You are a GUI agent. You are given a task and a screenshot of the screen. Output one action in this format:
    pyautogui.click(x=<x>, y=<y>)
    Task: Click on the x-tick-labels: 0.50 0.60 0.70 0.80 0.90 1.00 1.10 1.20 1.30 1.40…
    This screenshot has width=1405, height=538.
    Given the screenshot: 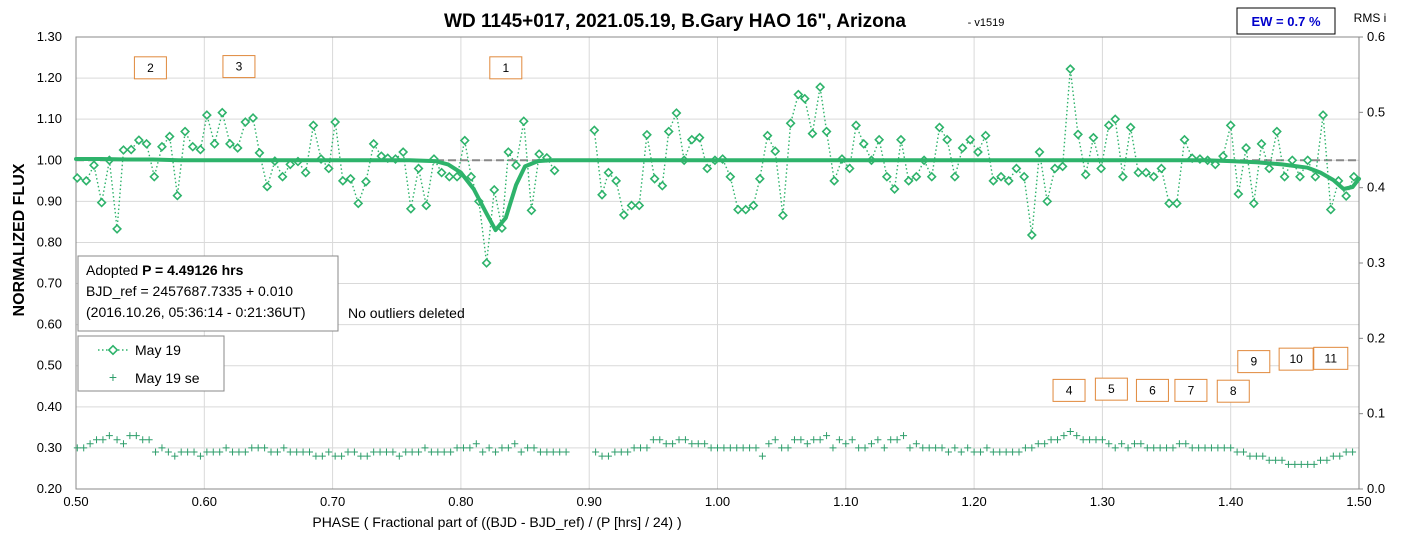 What is the action you would take?
    pyautogui.click(x=717, y=501)
    